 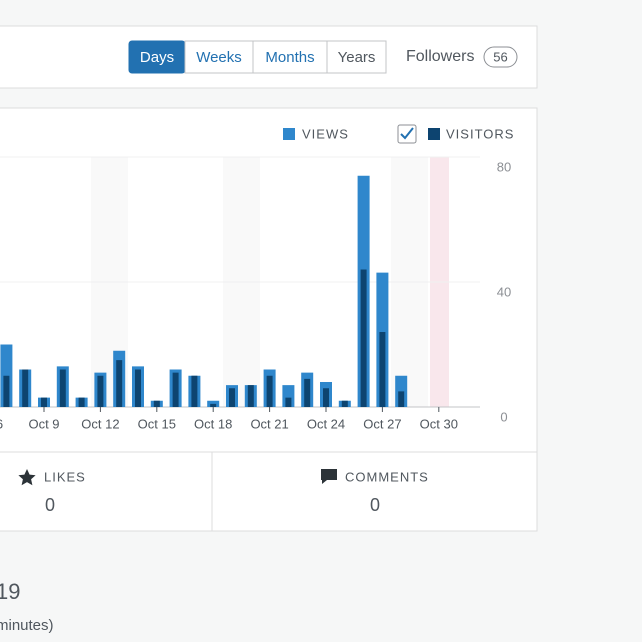 I want to click on x-tick-label: Oct 21, so click(x=269, y=423).